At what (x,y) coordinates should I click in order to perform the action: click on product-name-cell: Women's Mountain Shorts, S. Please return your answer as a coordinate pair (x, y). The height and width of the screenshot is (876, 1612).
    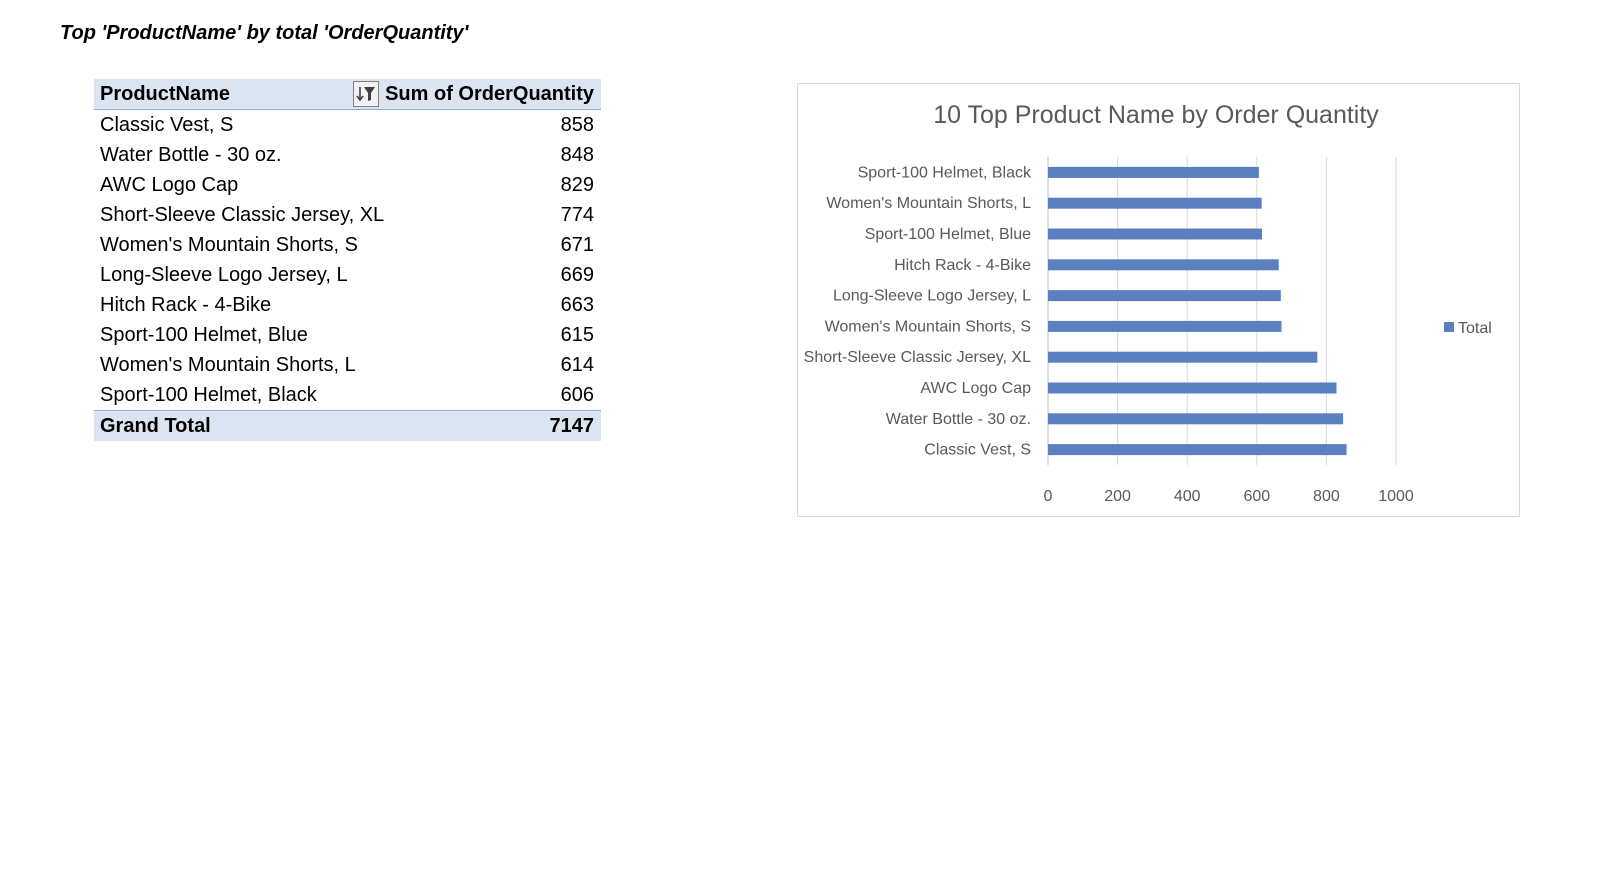
    Looking at the image, I should click on (229, 244).